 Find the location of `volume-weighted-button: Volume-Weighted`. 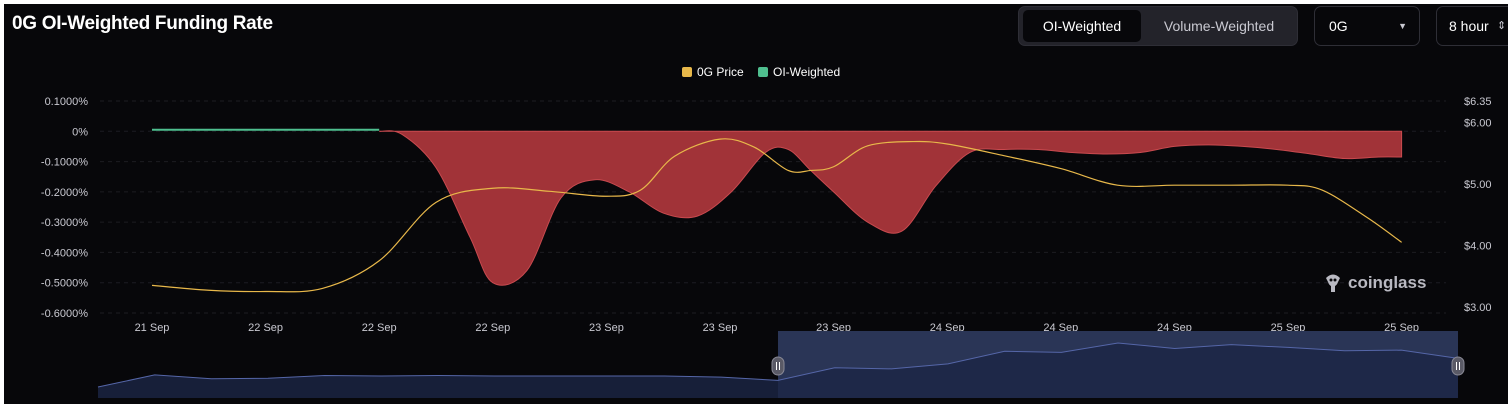

volume-weighted-button: Volume-Weighted is located at coordinates (1219, 26).